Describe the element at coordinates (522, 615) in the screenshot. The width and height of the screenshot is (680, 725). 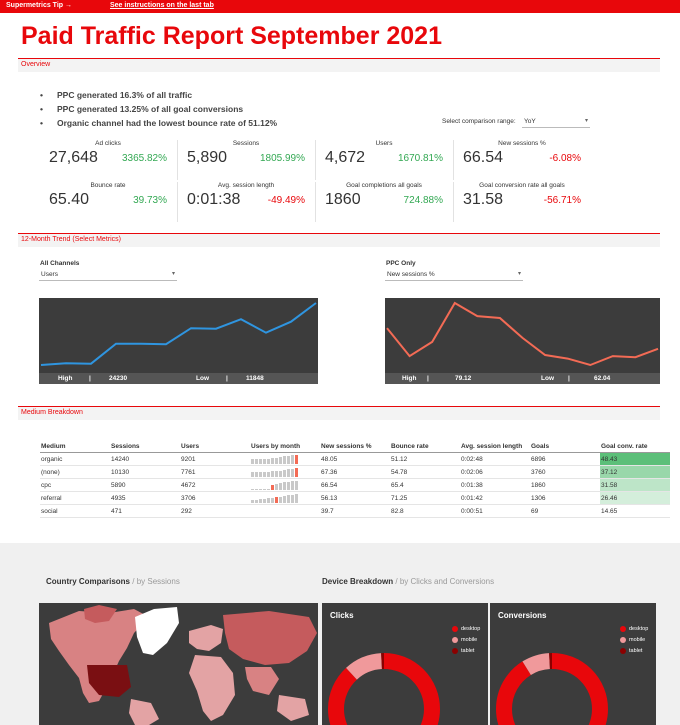
I see `conversions-title: Conversions` at that location.